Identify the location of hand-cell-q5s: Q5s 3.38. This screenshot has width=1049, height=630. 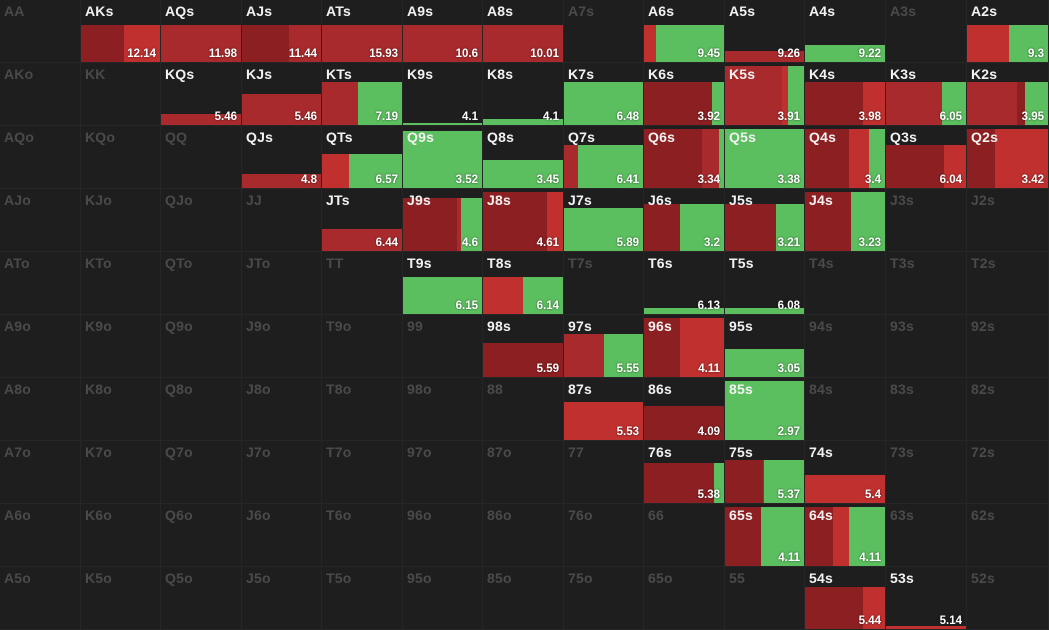
(765, 157).